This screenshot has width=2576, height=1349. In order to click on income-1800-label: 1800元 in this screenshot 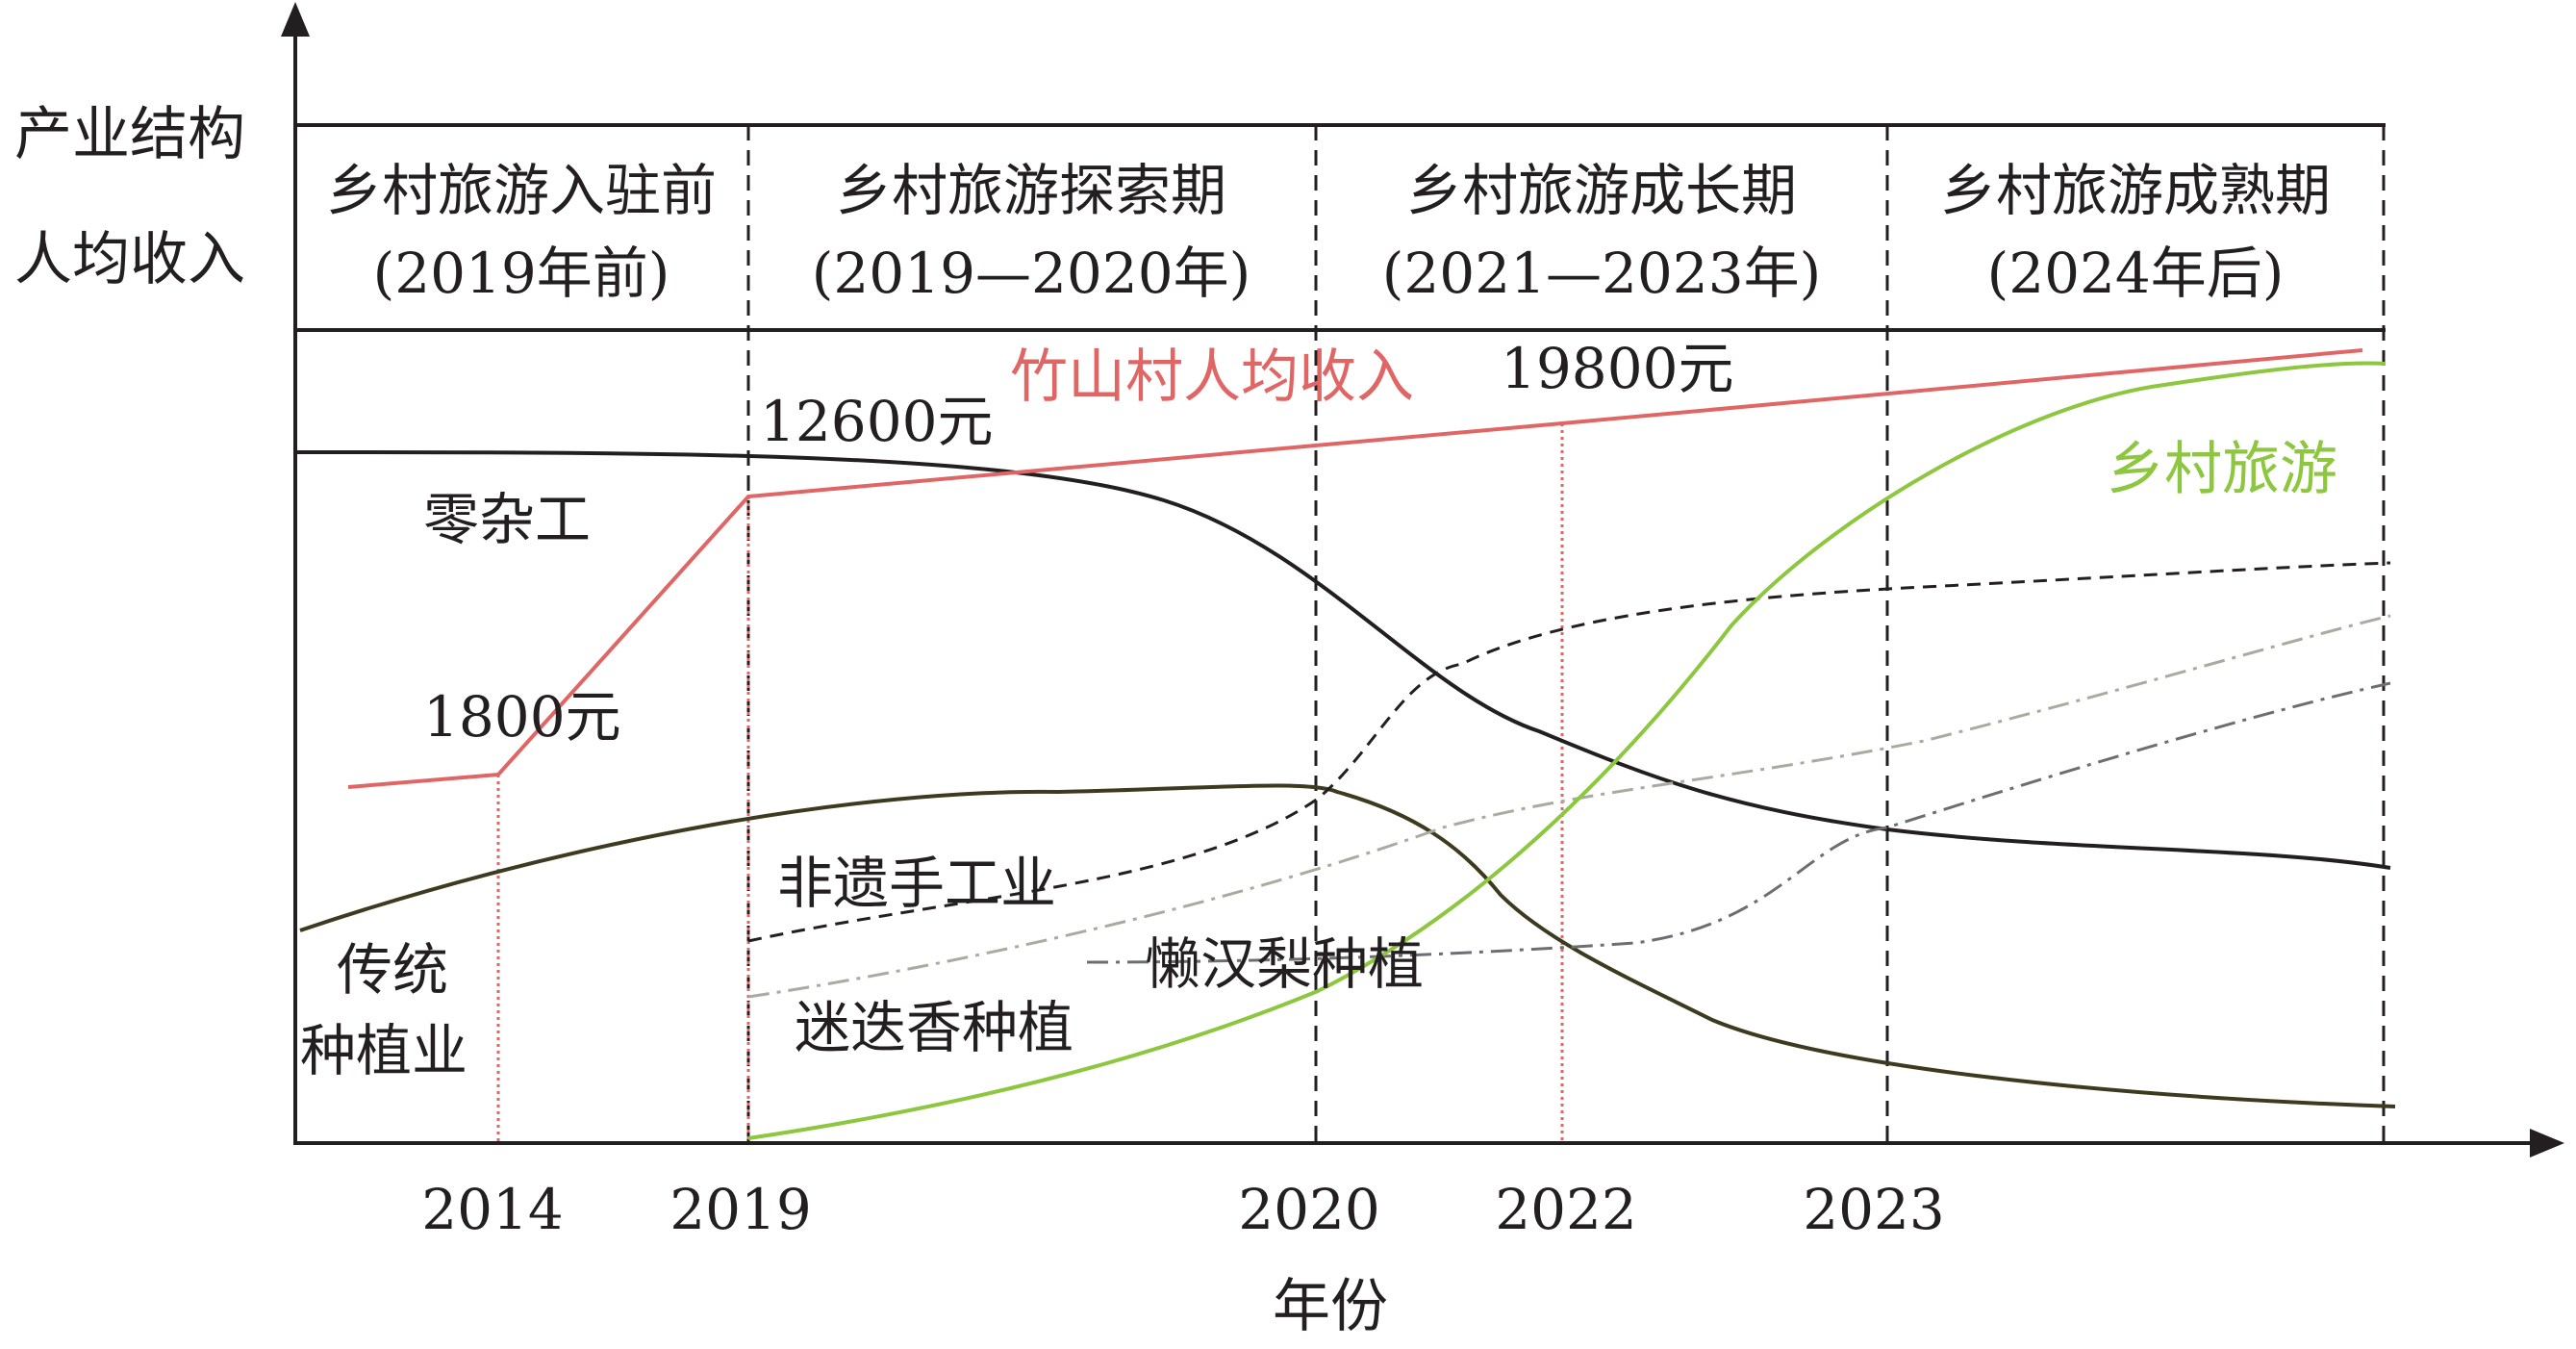, I will do `click(522, 717)`.